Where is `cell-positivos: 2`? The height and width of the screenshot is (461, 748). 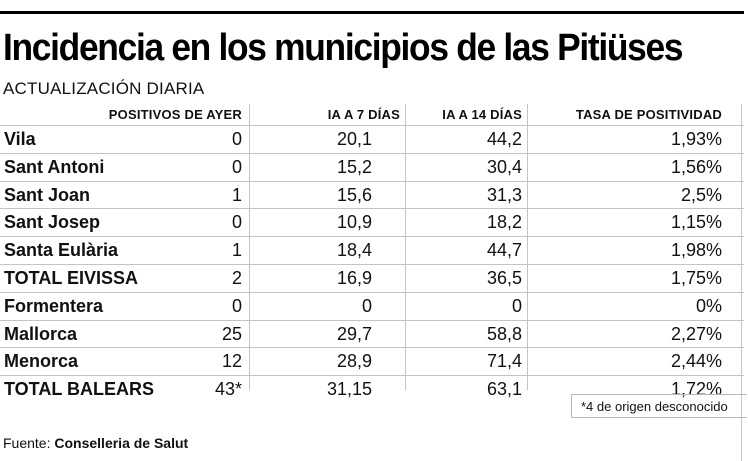
cell-positivos: 2 is located at coordinates (236, 277).